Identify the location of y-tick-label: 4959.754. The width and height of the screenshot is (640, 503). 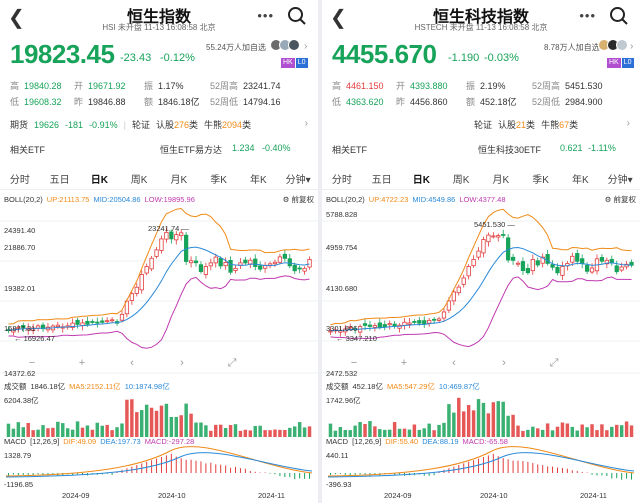
(342, 247).